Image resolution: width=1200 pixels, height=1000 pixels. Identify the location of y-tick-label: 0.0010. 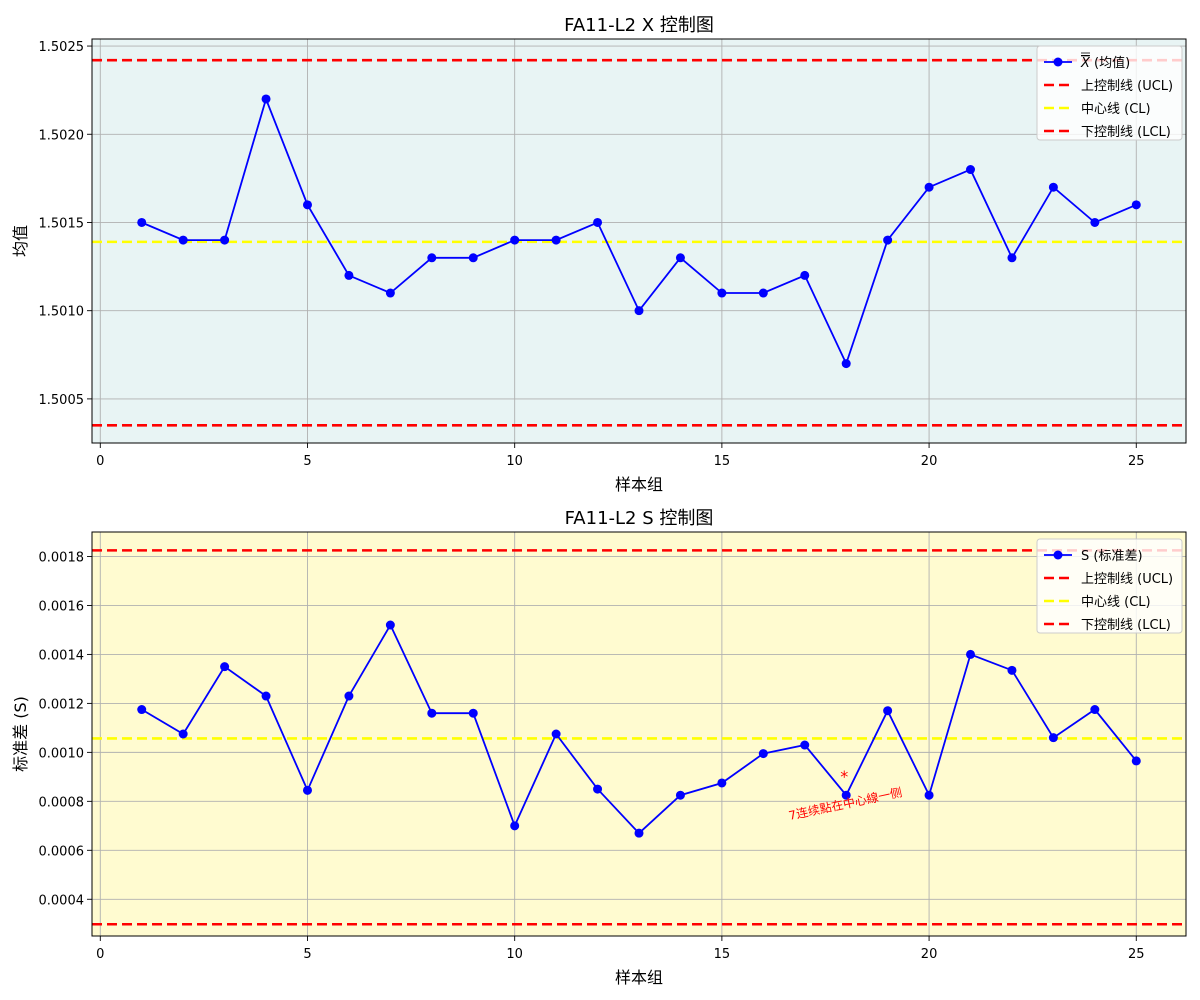
(62, 753).